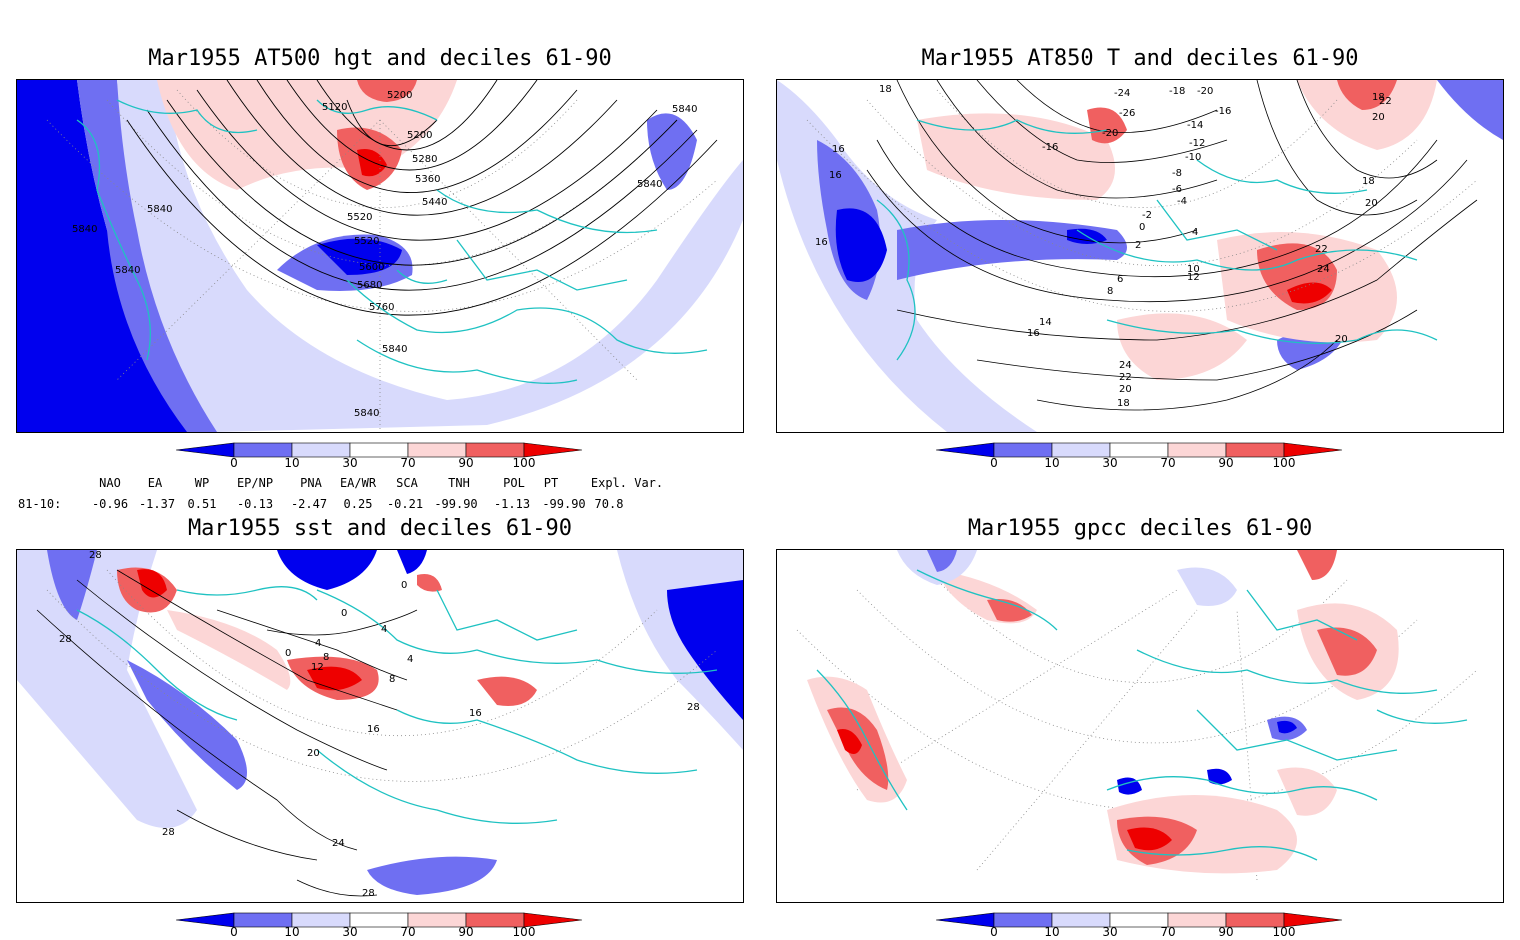 This screenshot has height=940, width=1520. What do you see at coordinates (317, 667) in the screenshot?
I see `sst-label: 12` at bounding box center [317, 667].